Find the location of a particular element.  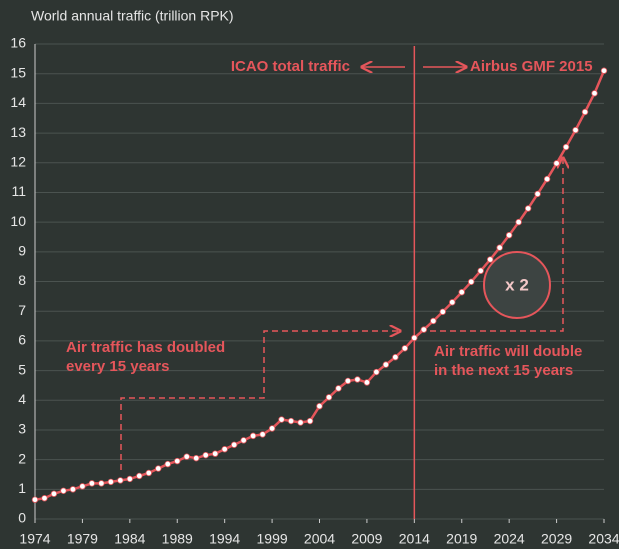

x-tick-label: 2014 is located at coordinates (414, 539).